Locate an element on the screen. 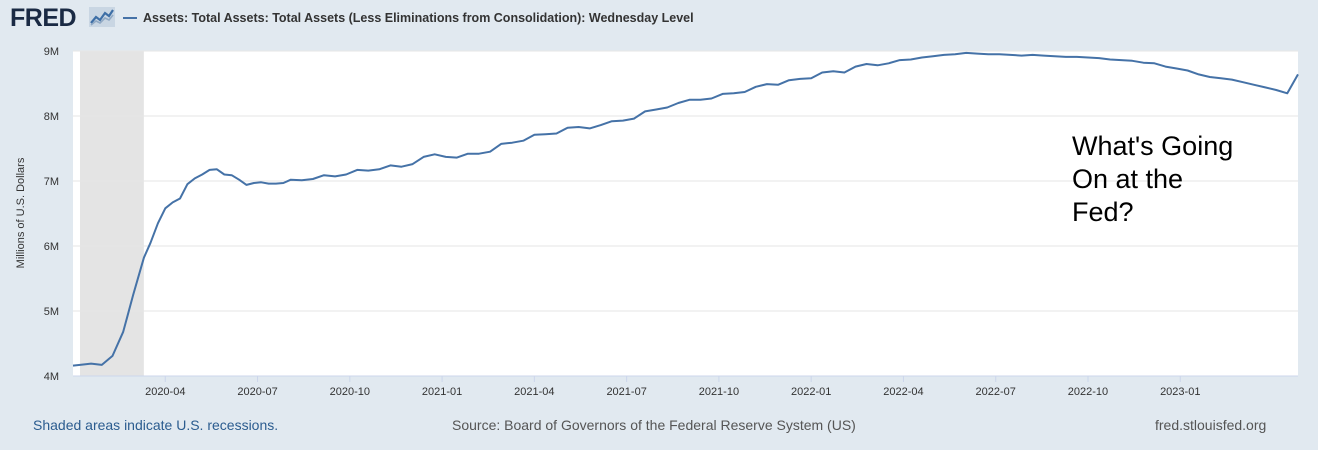  annotation-text-line: What's Going is located at coordinates (1152, 146).